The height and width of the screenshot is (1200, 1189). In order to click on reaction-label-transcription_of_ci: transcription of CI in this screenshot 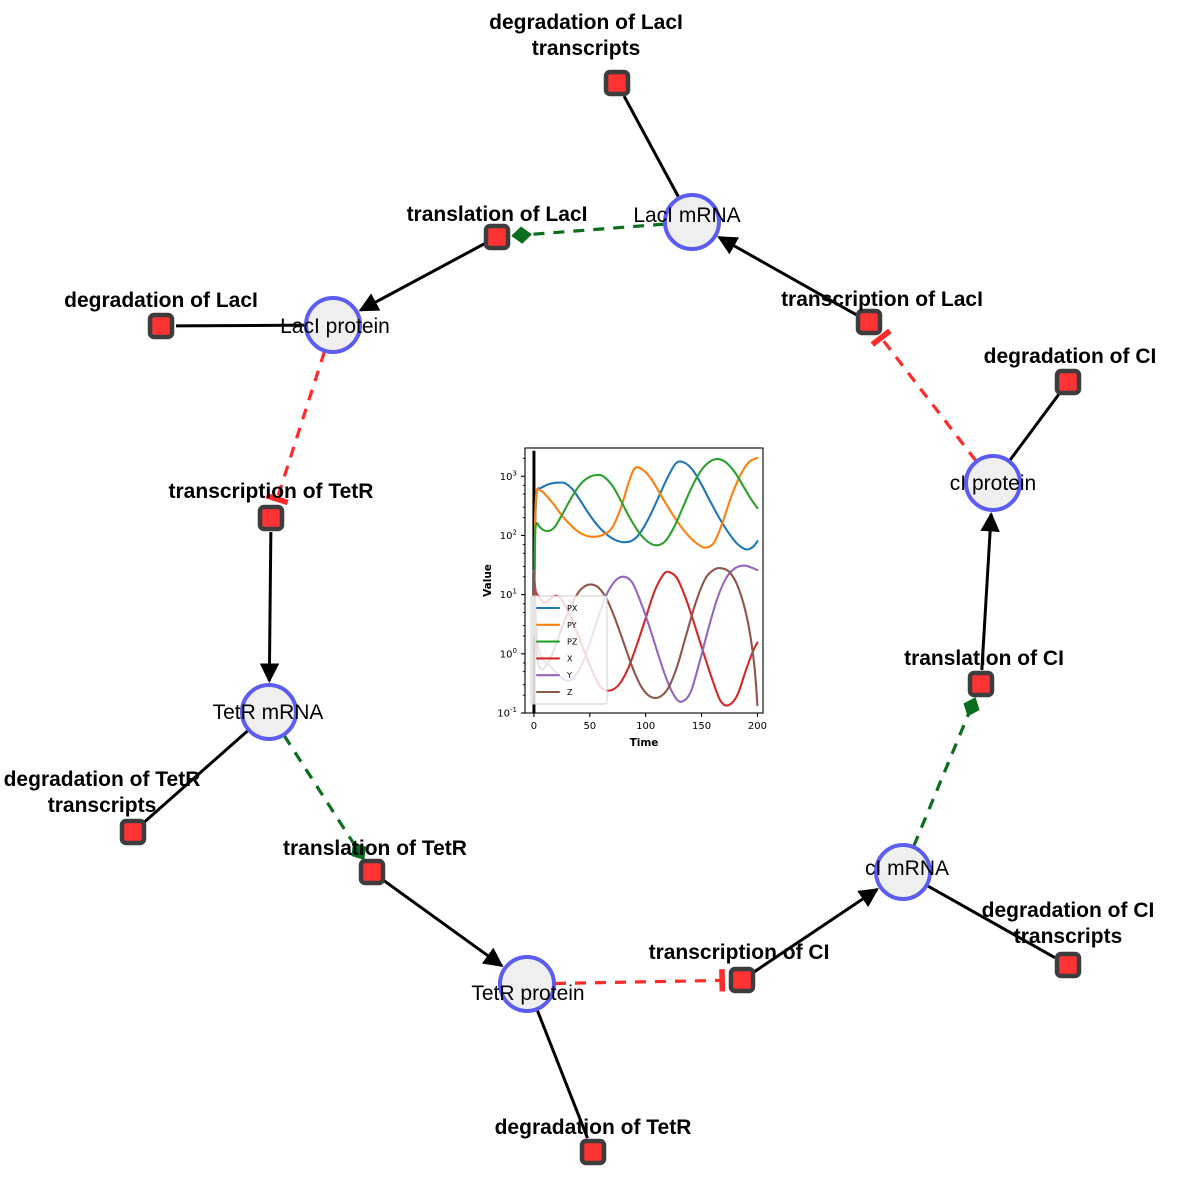, I will do `click(739, 952)`.